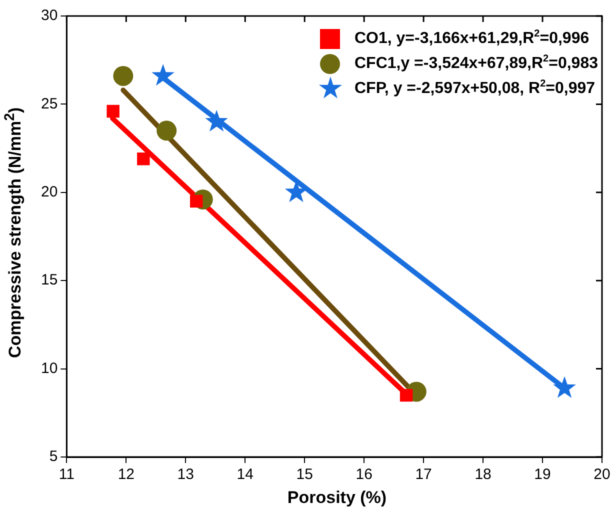  What do you see at coordinates (185, 475) in the screenshot?
I see `x-tick-label: 13` at bounding box center [185, 475].